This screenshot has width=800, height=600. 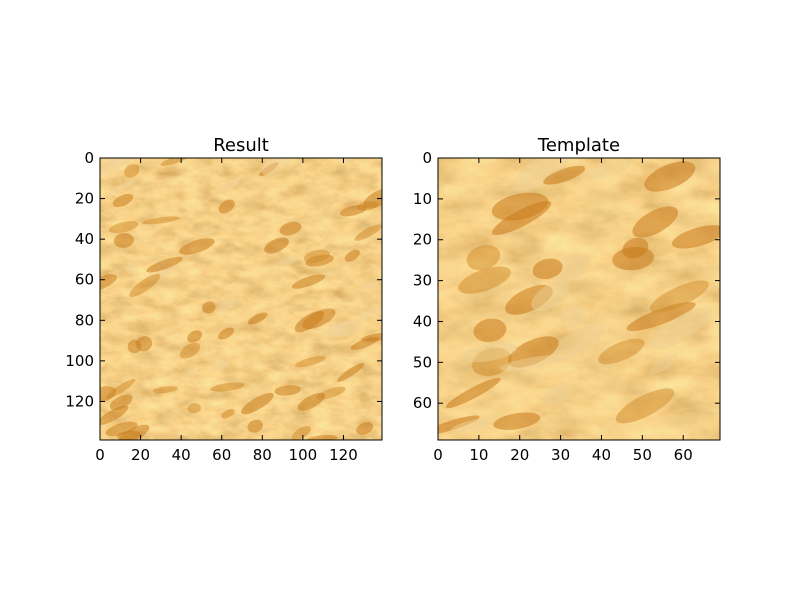 What do you see at coordinates (478, 455) in the screenshot?
I see `x-tick-label: 10` at bounding box center [478, 455].